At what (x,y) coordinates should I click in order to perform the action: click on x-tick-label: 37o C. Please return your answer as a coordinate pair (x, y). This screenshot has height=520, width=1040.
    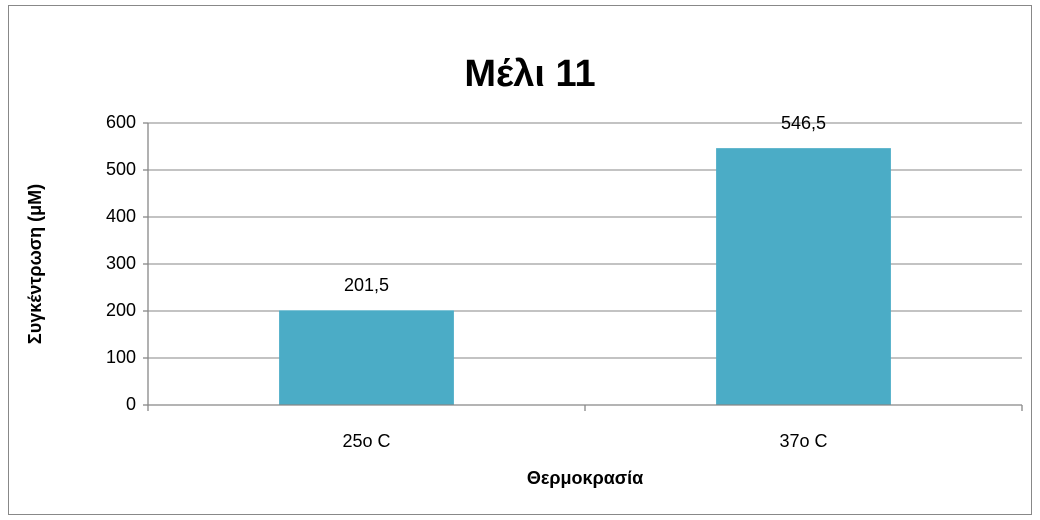
    Looking at the image, I should click on (803, 441).